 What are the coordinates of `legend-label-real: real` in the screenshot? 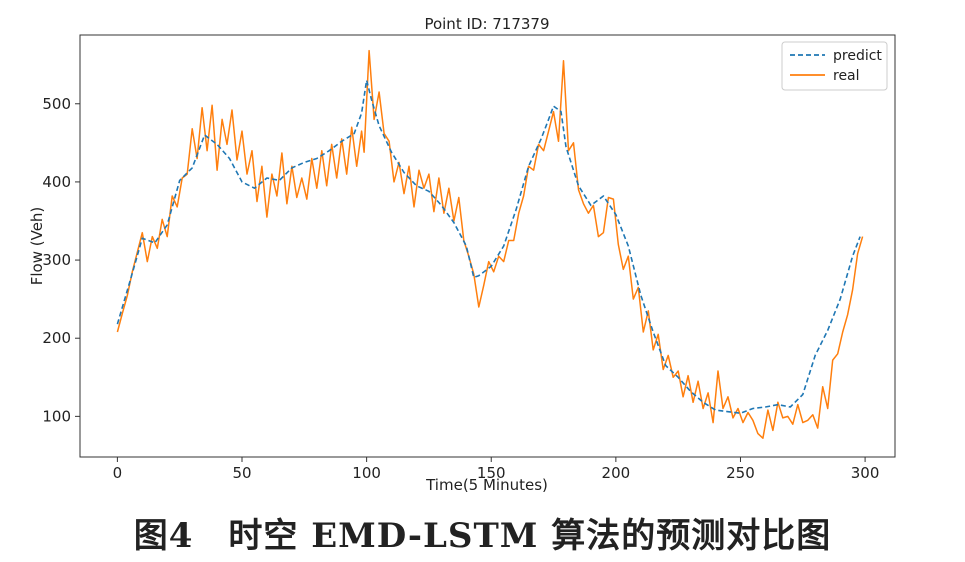 It's located at (846, 76).